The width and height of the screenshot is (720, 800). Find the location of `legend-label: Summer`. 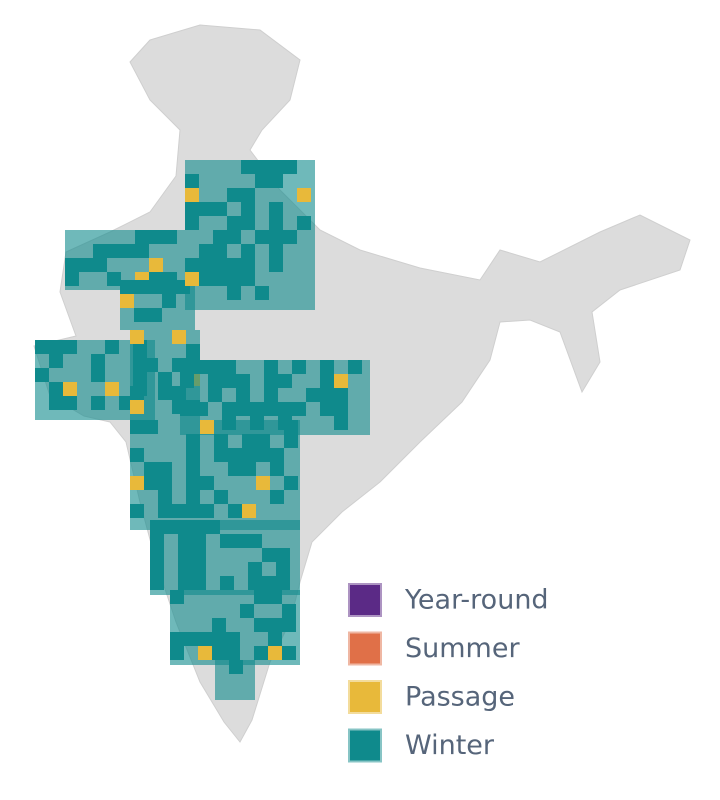

legend-label: Summer is located at coordinates (462, 648).